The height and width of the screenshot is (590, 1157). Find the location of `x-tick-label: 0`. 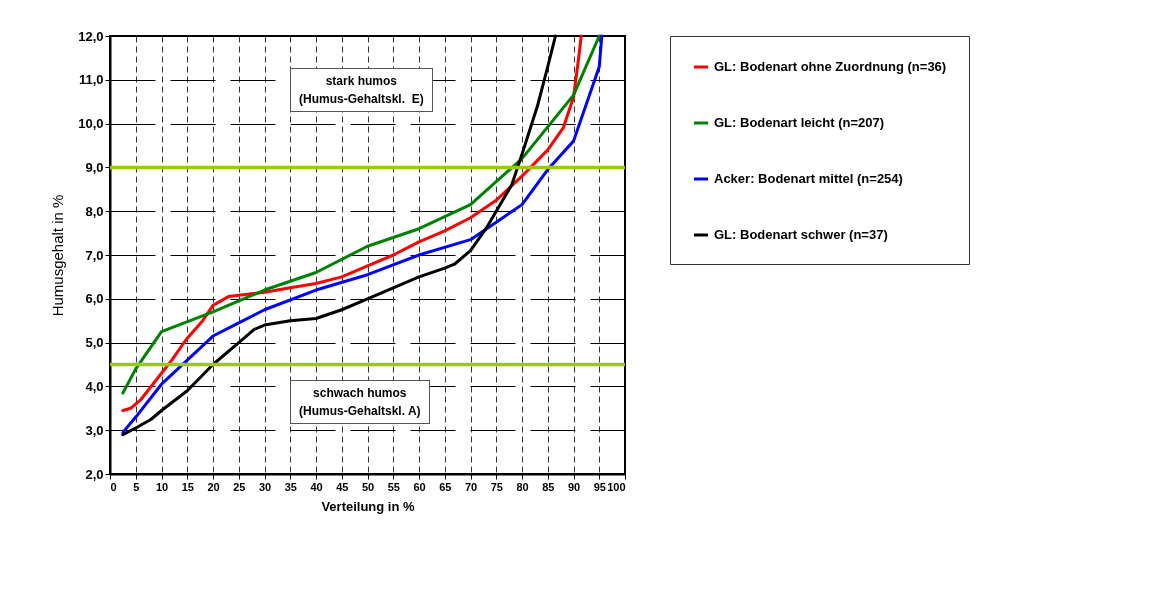

x-tick-label: 0 is located at coordinates (113, 486).